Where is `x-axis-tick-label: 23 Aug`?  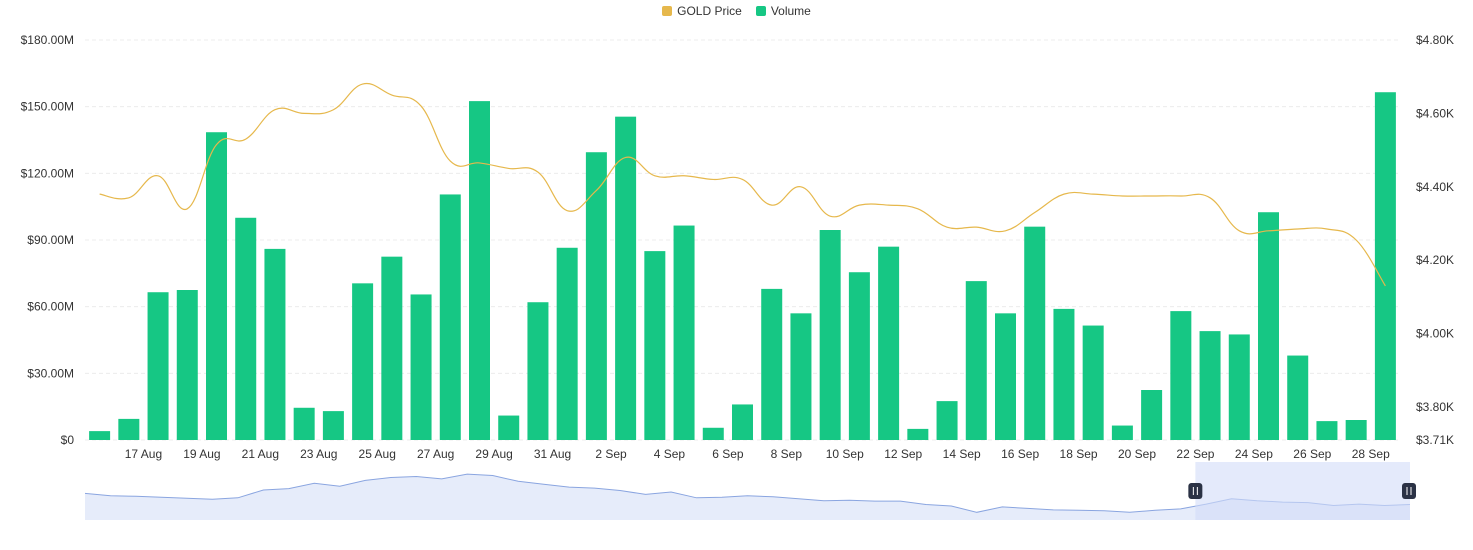
x-axis-tick-label: 23 Aug is located at coordinates (318, 454).